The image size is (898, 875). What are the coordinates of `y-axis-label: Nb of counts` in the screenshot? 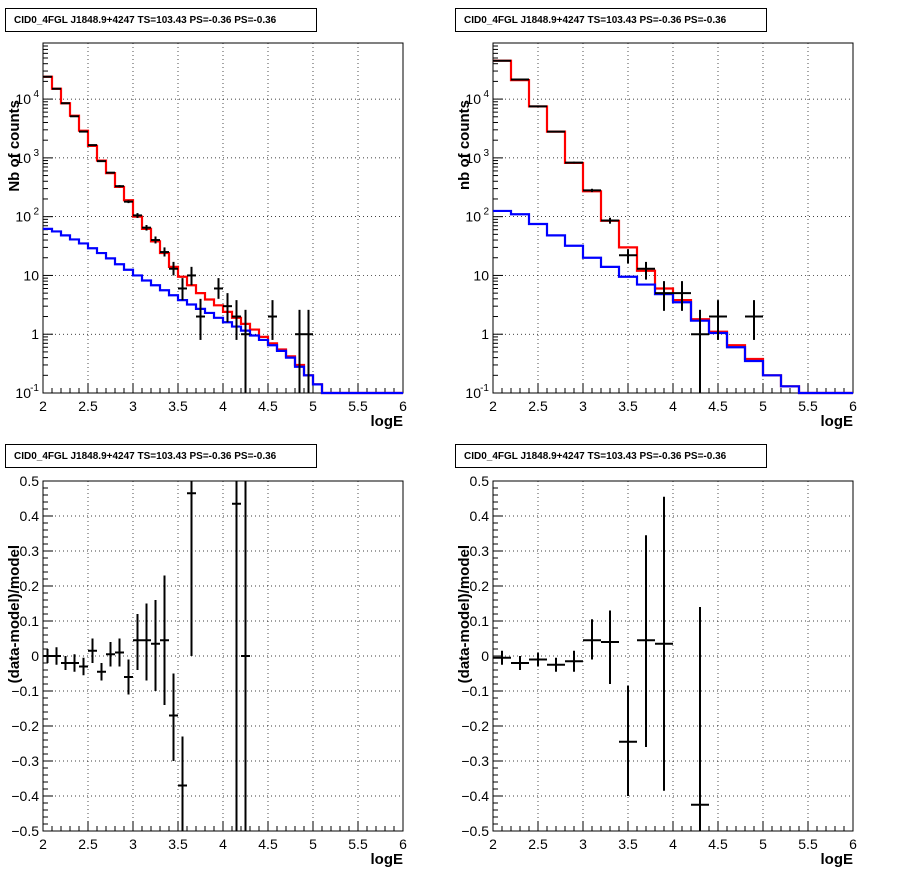 It's located at (14, 146).